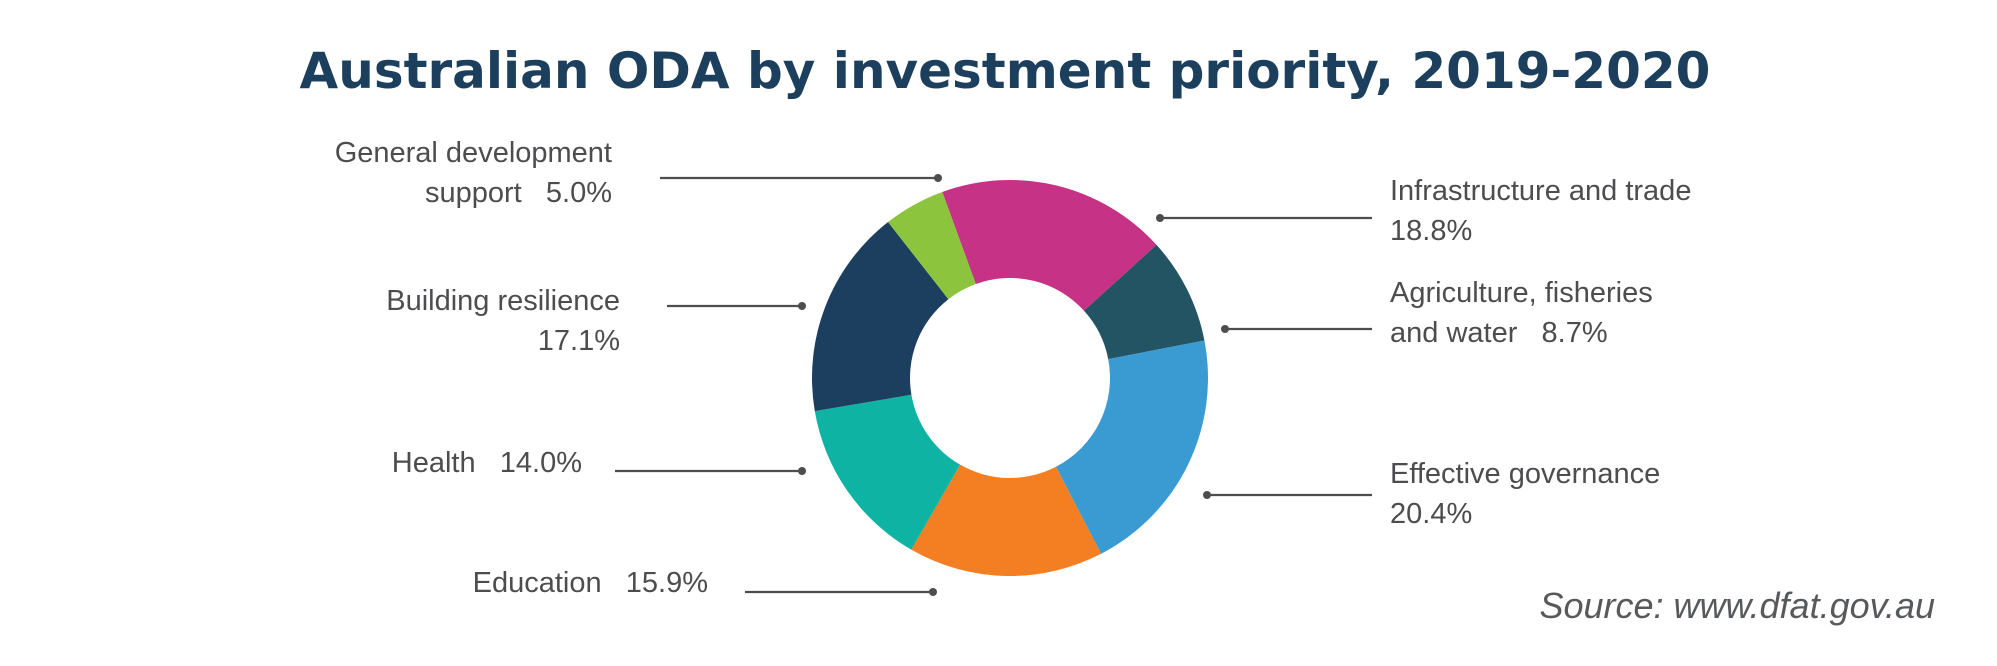  What do you see at coordinates (487, 463) in the screenshot?
I see `slice-label: Health 14.0%` at bounding box center [487, 463].